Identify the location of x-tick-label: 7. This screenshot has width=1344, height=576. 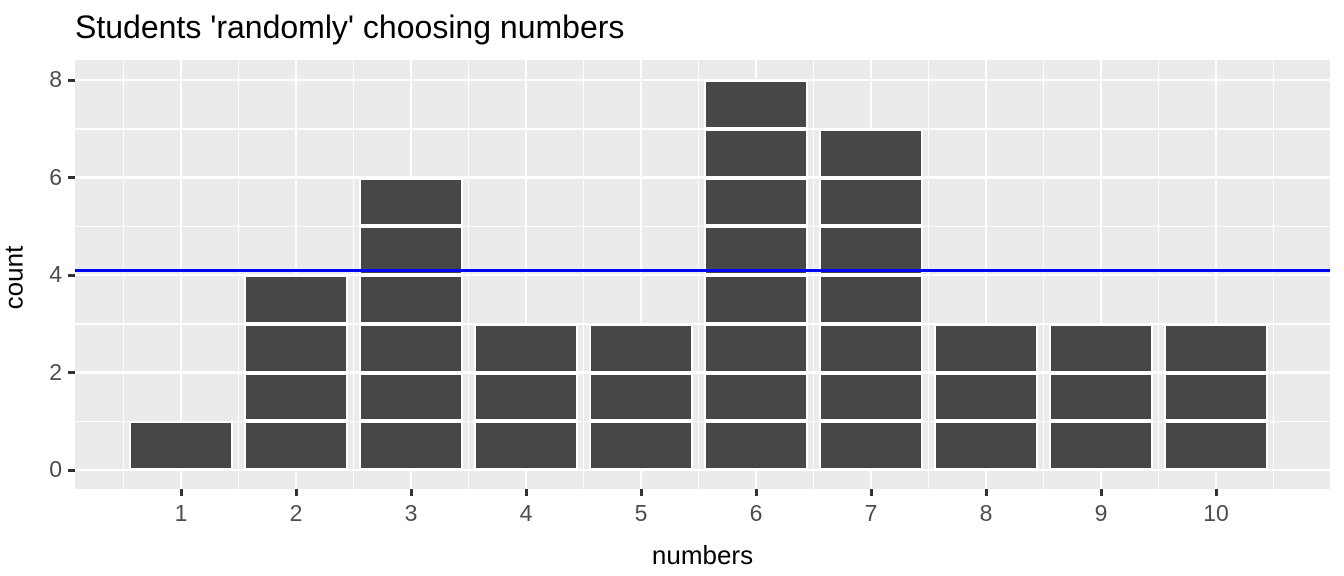
(871, 513).